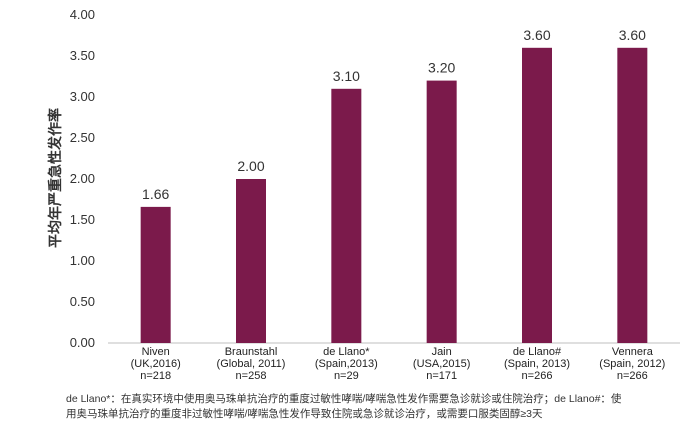 The image size is (700, 427). Describe the element at coordinates (250, 166) in the screenshot. I see `data-label: 2.00` at that location.